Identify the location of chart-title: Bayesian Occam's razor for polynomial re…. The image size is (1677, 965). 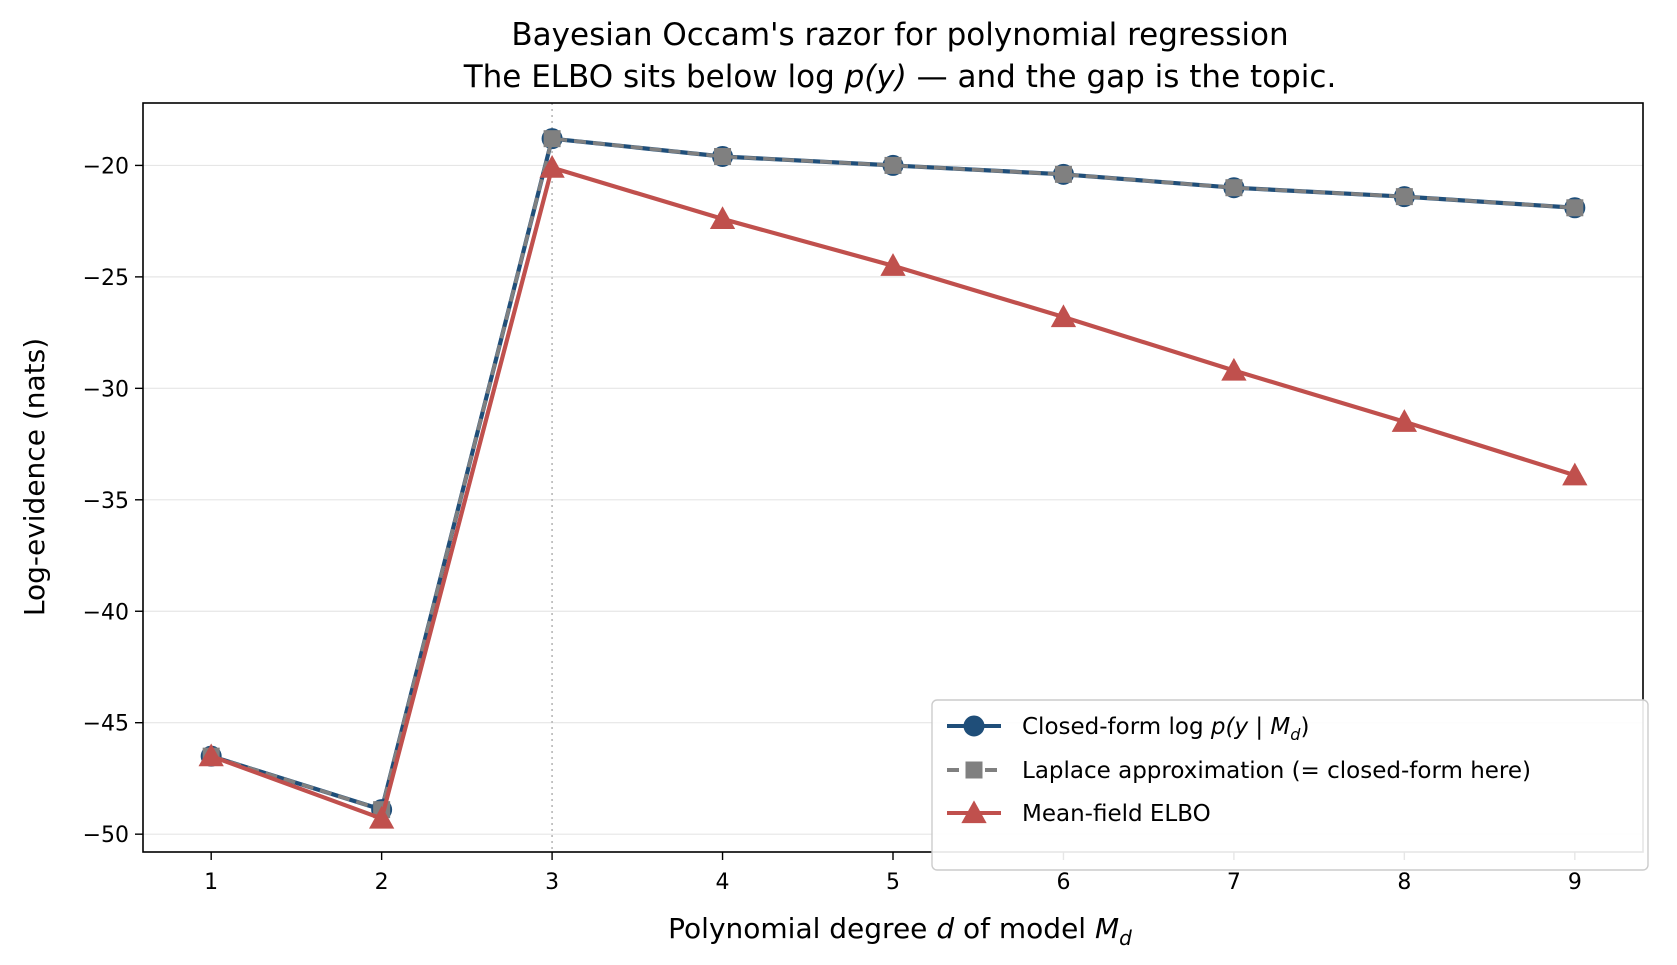
(899, 35).